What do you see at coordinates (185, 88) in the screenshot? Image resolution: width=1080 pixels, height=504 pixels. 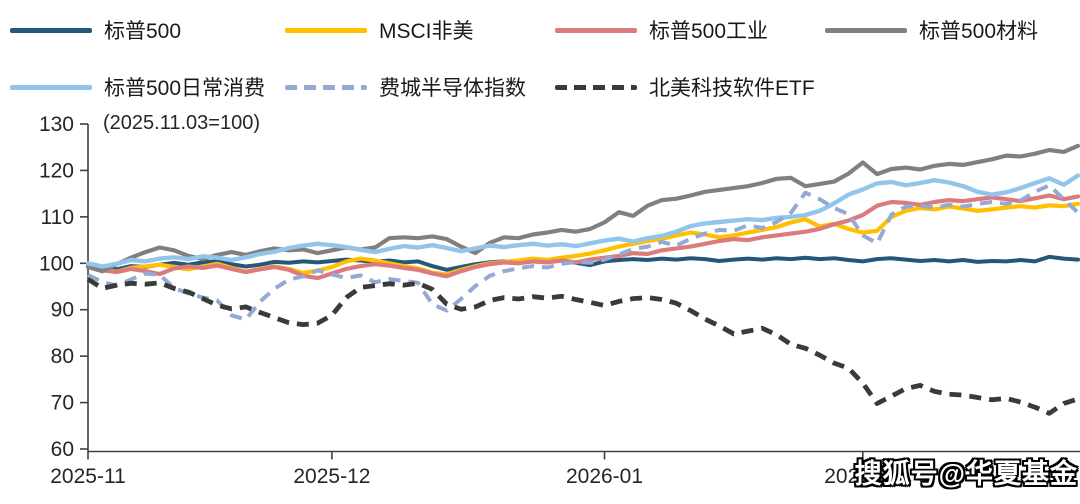 I see `legend-label: 标普500日常消费` at bounding box center [185, 88].